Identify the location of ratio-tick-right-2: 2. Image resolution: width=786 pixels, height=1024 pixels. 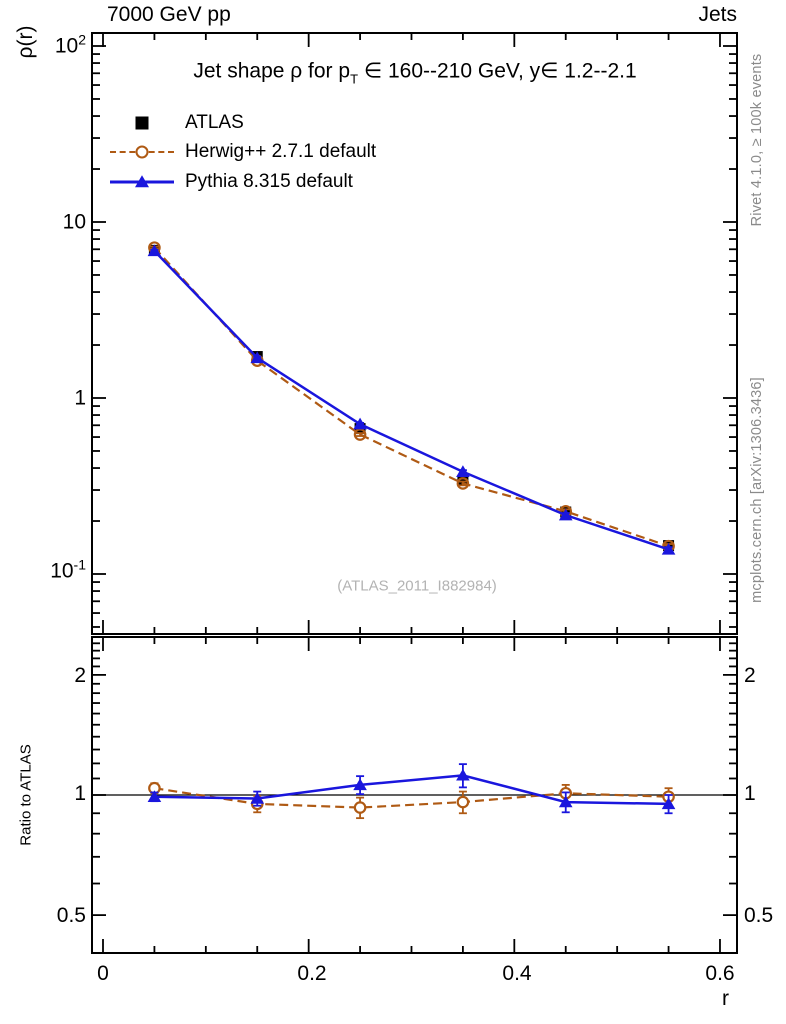
(750, 675).